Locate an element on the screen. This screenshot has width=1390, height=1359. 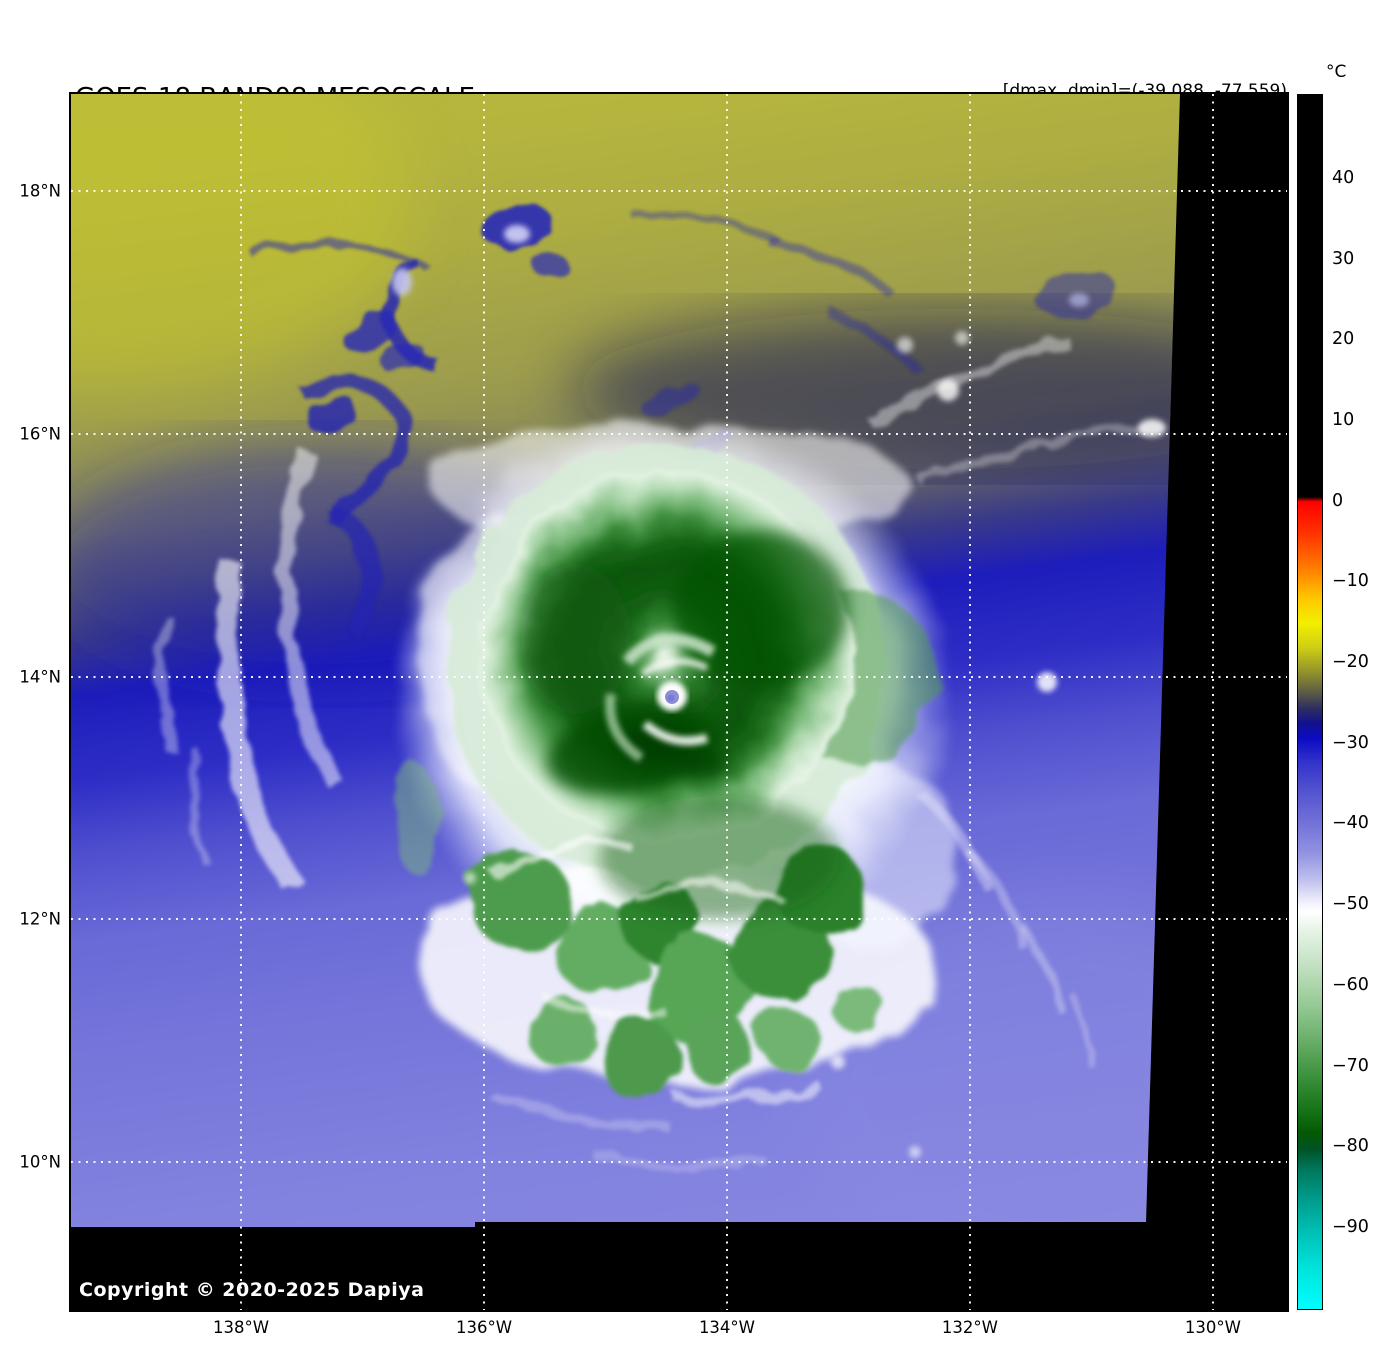
lon-tick-label: 136°W is located at coordinates (484, 1327).